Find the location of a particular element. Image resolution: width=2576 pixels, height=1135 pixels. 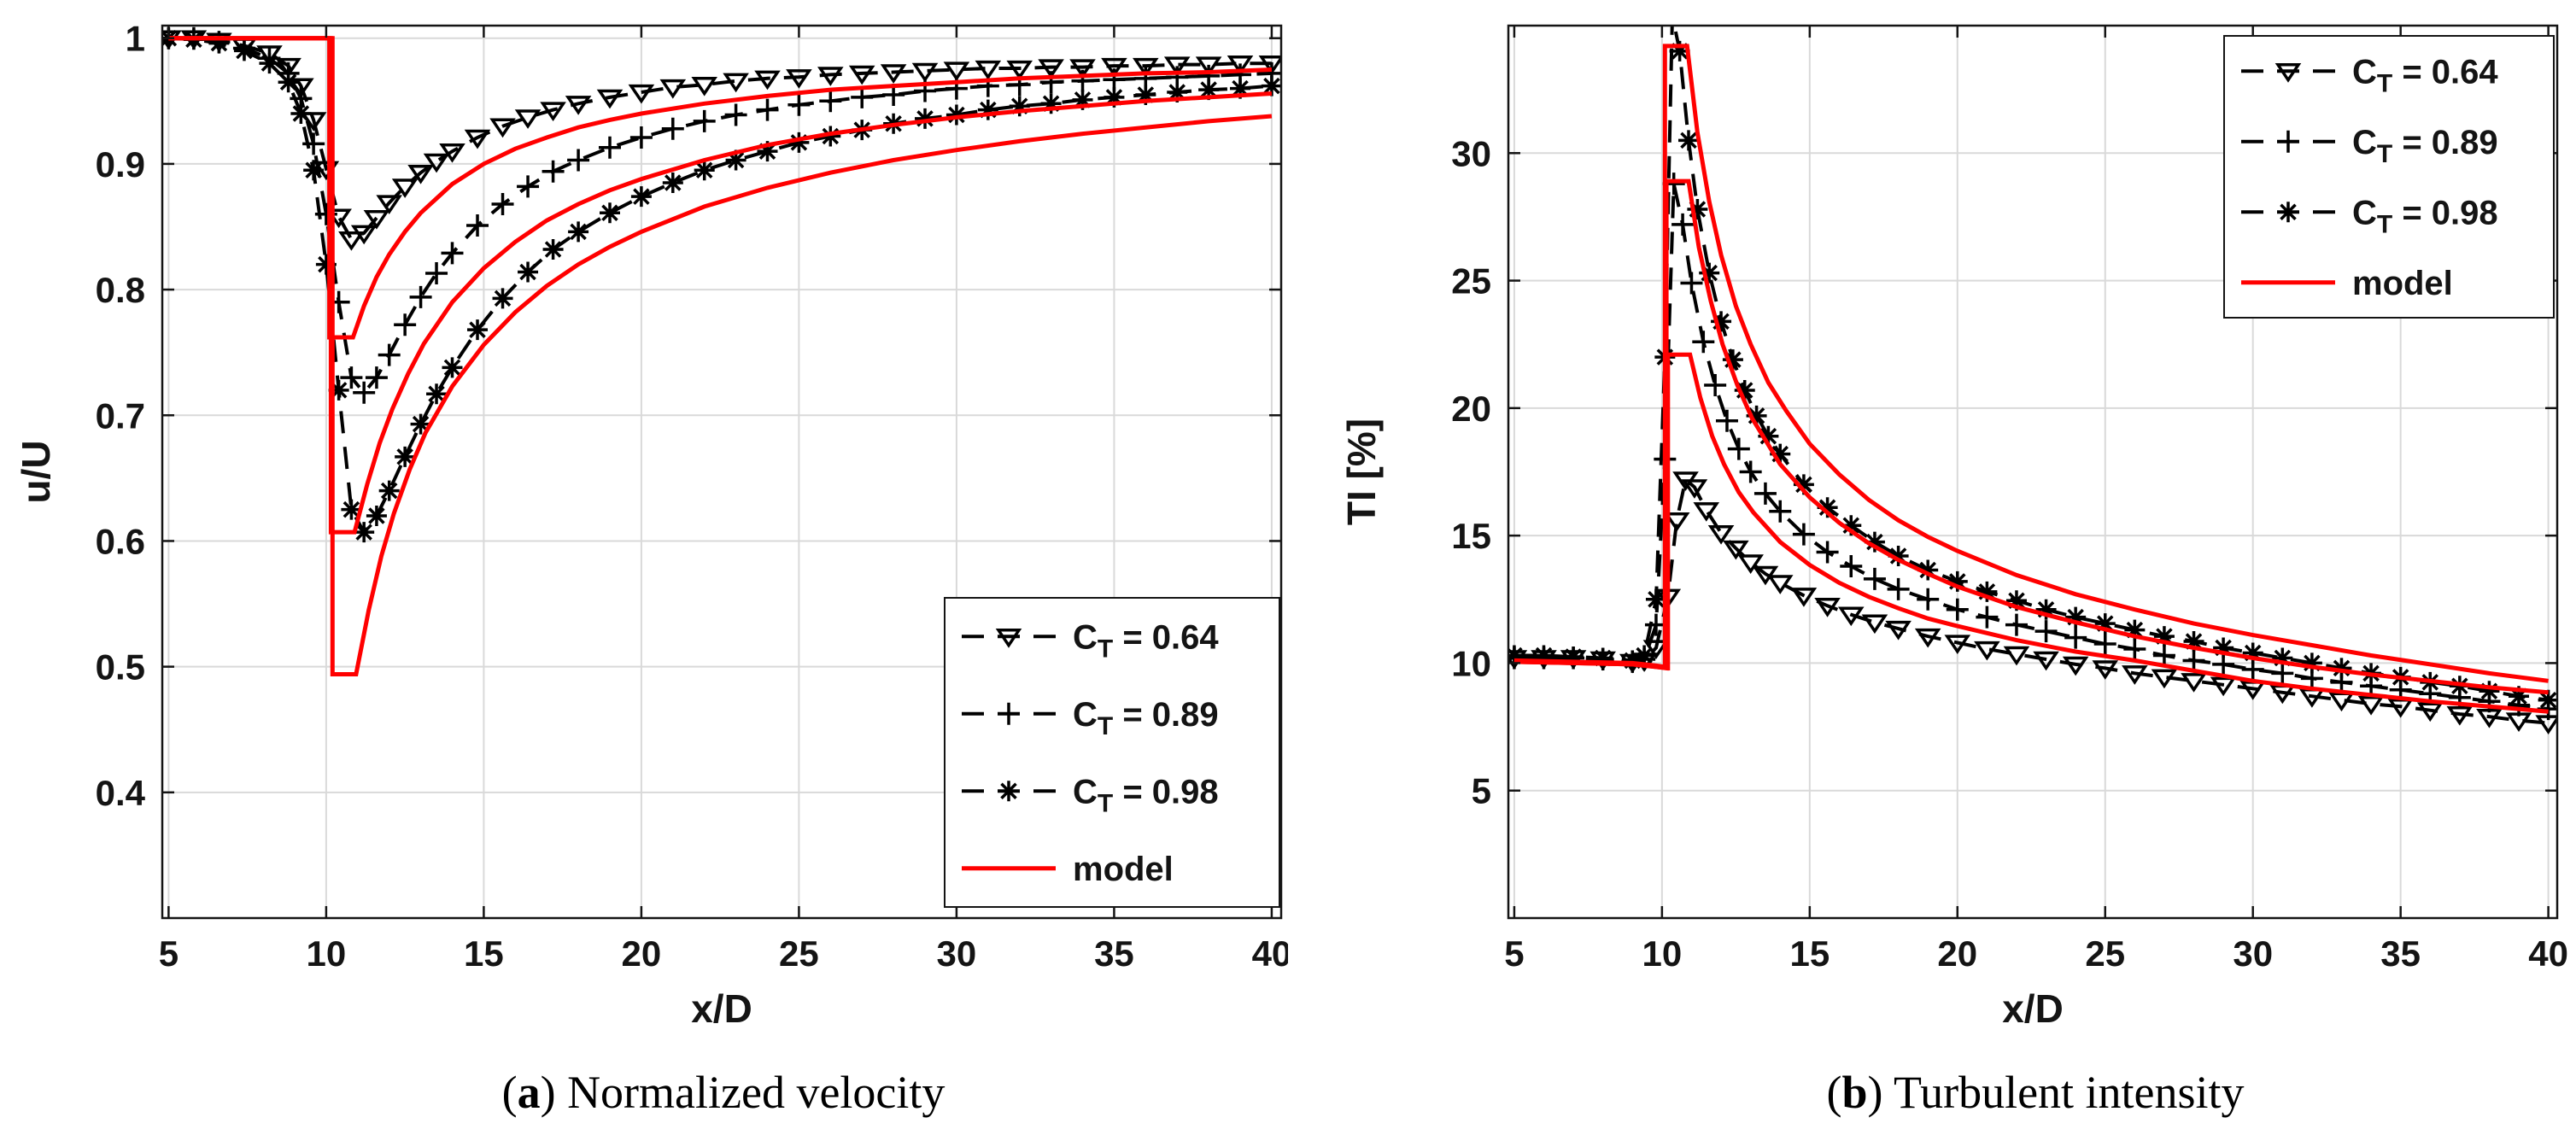

y-tick-label: 0.6 is located at coordinates (120, 541).